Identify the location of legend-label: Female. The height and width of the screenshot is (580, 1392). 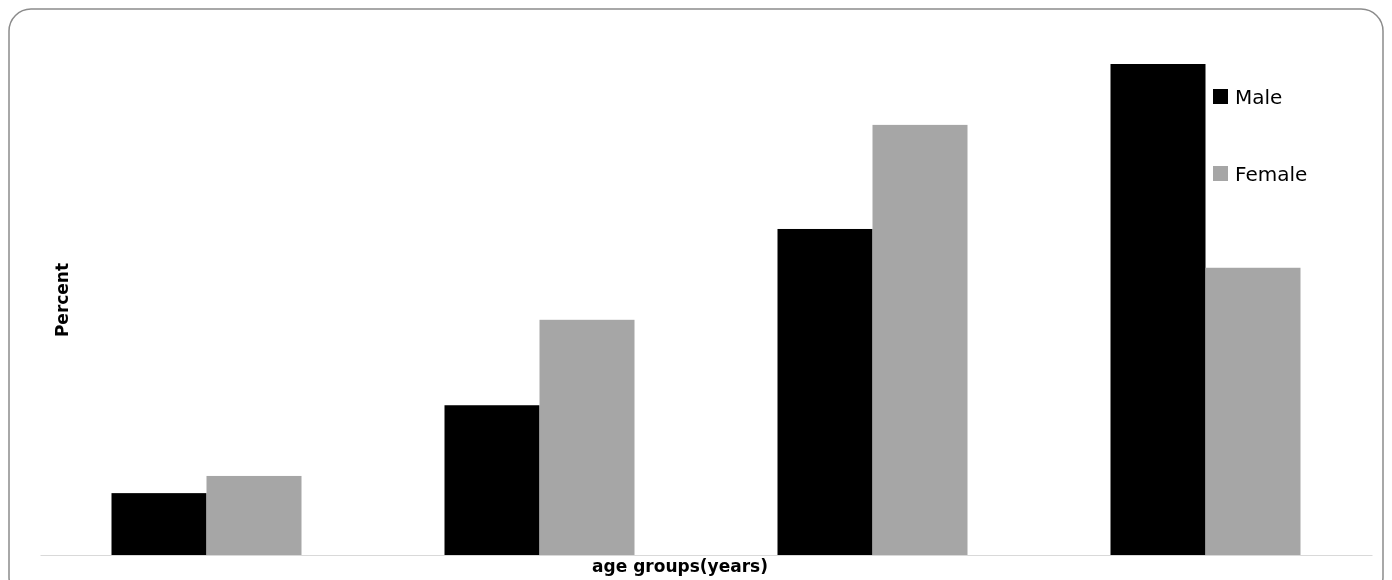
(1271, 174).